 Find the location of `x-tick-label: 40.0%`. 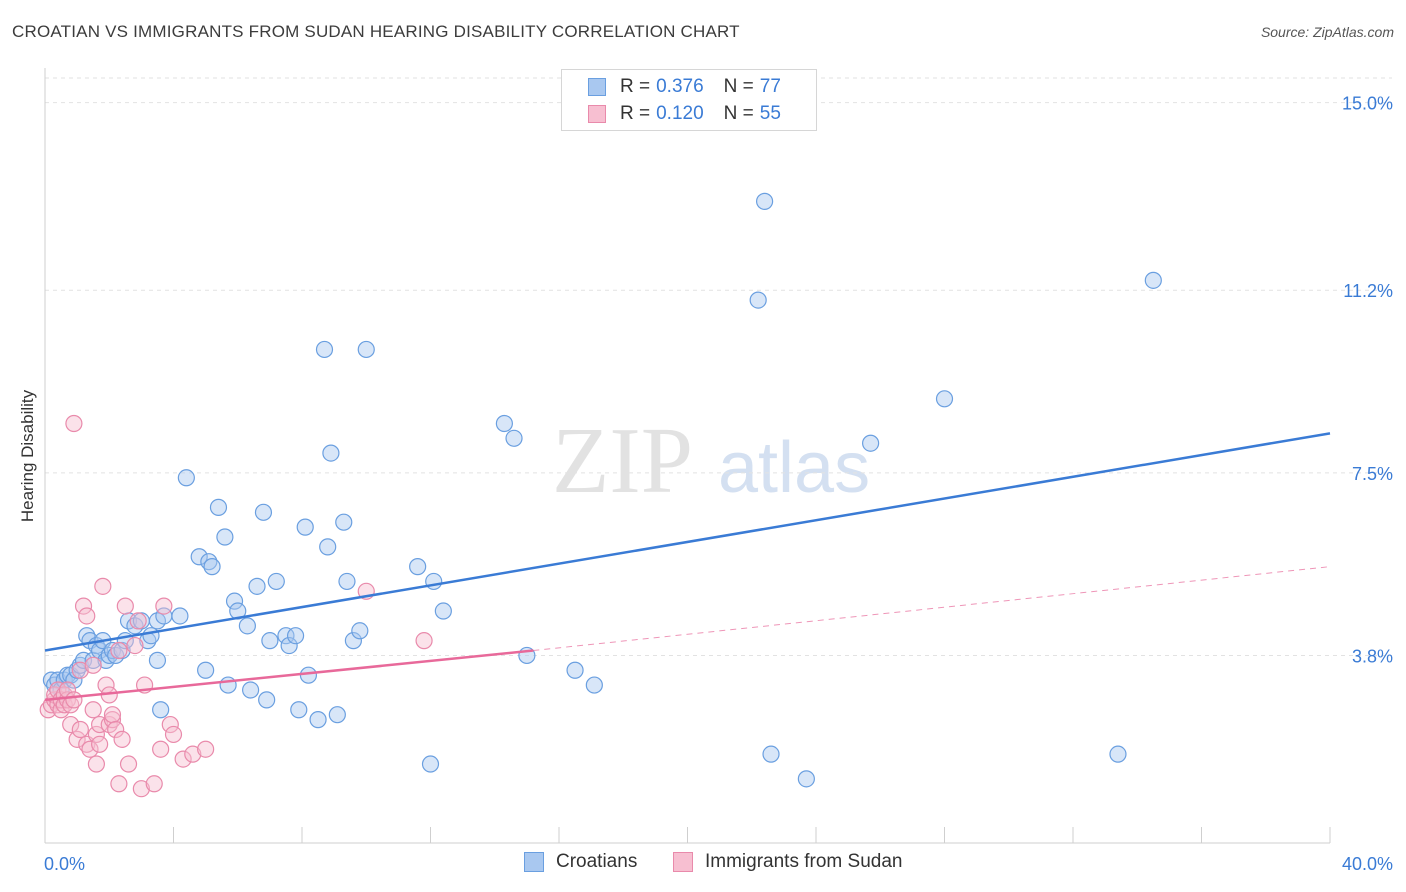

x-tick-label: 40.0% is located at coordinates (1367, 864).